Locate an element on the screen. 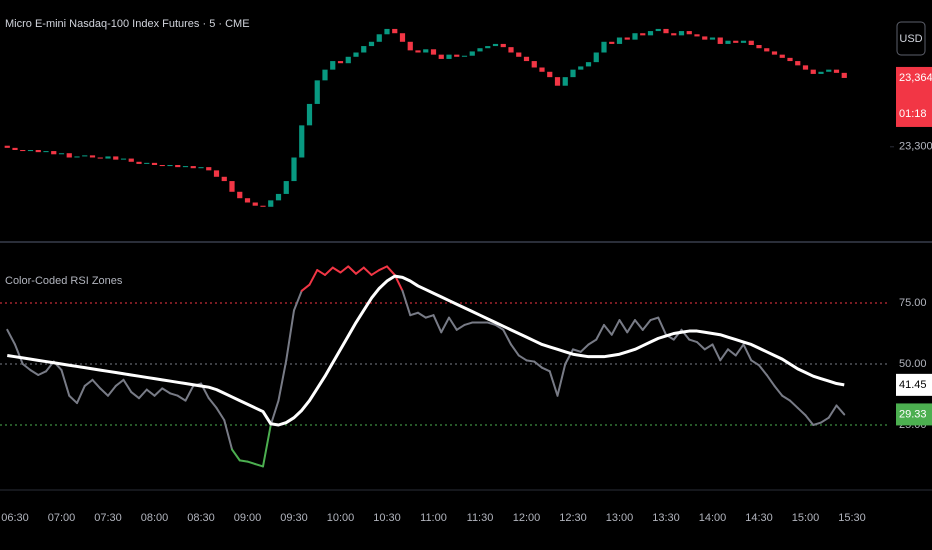 The image size is (932, 550). x-tick-label: 12:30 is located at coordinates (573, 518).